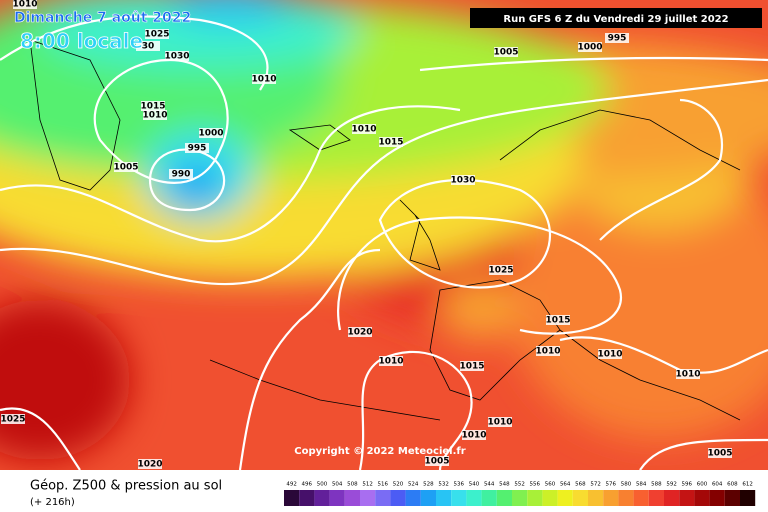  I want to click on scale-label: 612, so click(747, 485).